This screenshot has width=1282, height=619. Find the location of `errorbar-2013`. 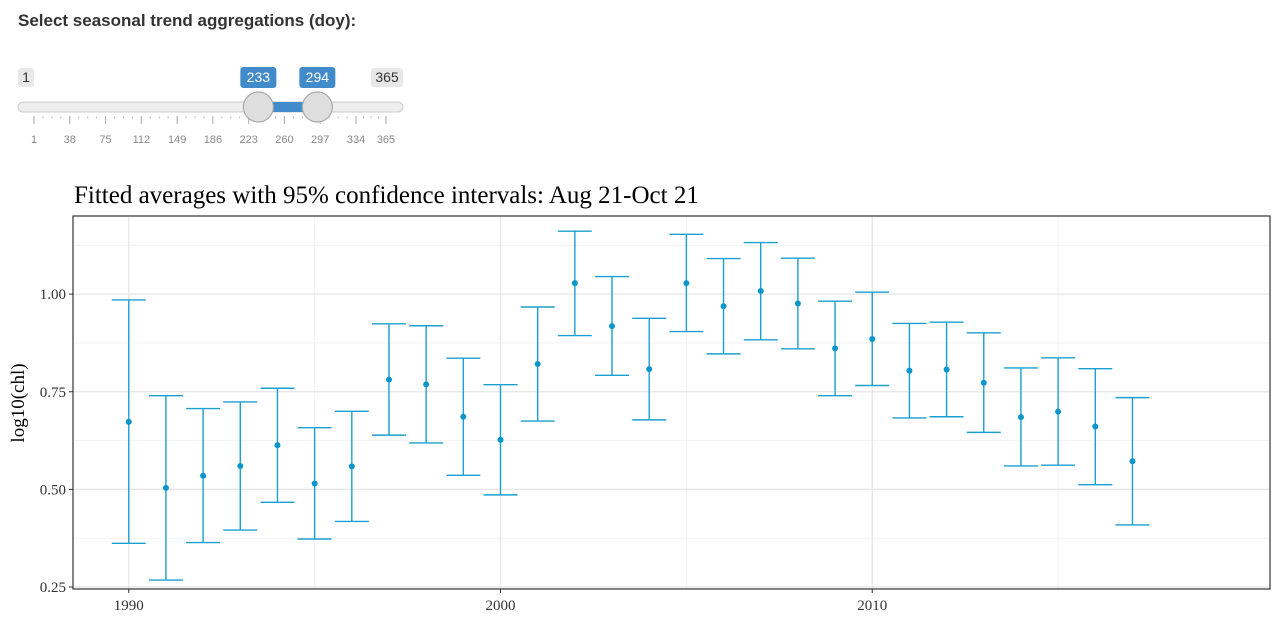

errorbar-2013 is located at coordinates (983, 383).